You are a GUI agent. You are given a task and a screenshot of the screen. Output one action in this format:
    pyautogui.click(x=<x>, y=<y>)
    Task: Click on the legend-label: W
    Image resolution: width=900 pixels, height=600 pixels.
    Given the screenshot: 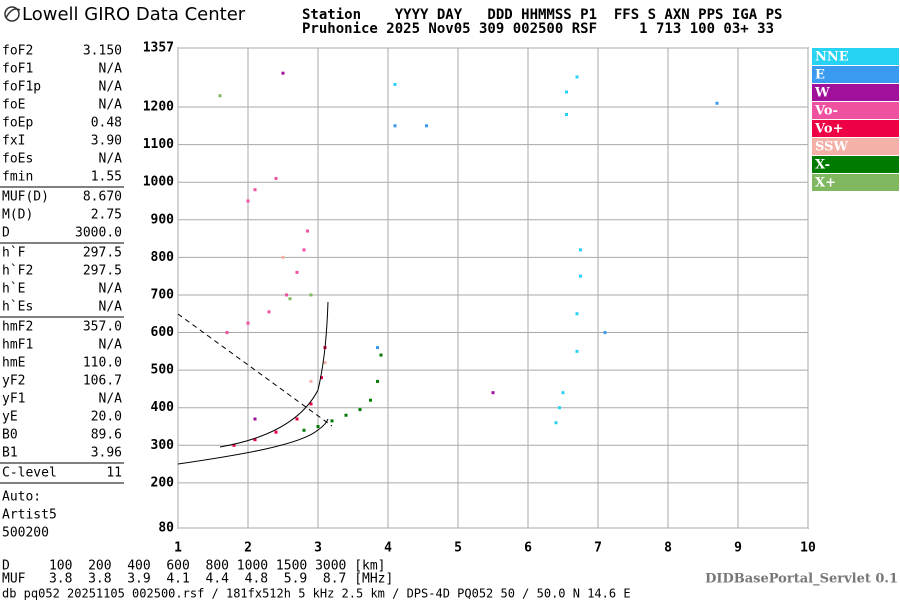 What is the action you would take?
    pyautogui.click(x=822, y=93)
    